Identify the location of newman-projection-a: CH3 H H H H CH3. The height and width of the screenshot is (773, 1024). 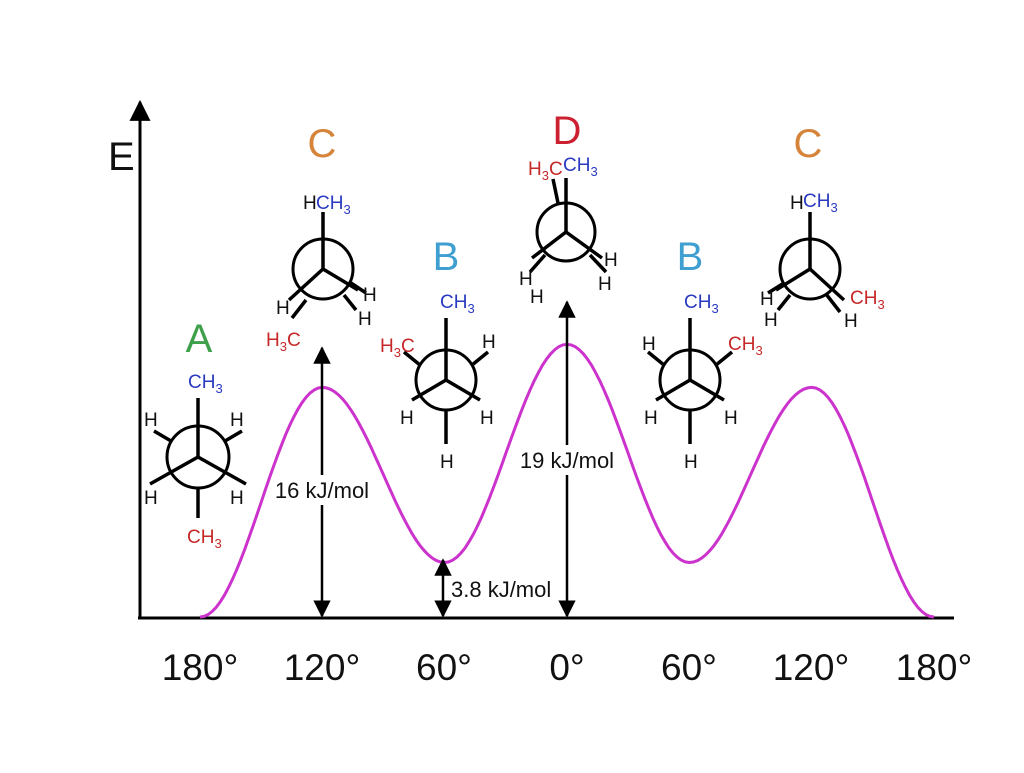
(195, 461).